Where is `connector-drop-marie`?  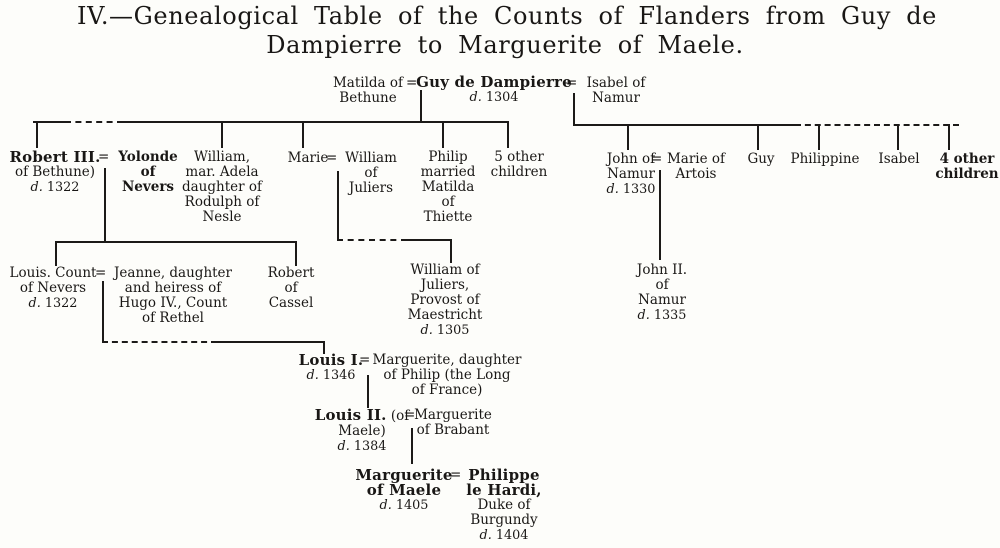 connector-drop-marie is located at coordinates (303, 134).